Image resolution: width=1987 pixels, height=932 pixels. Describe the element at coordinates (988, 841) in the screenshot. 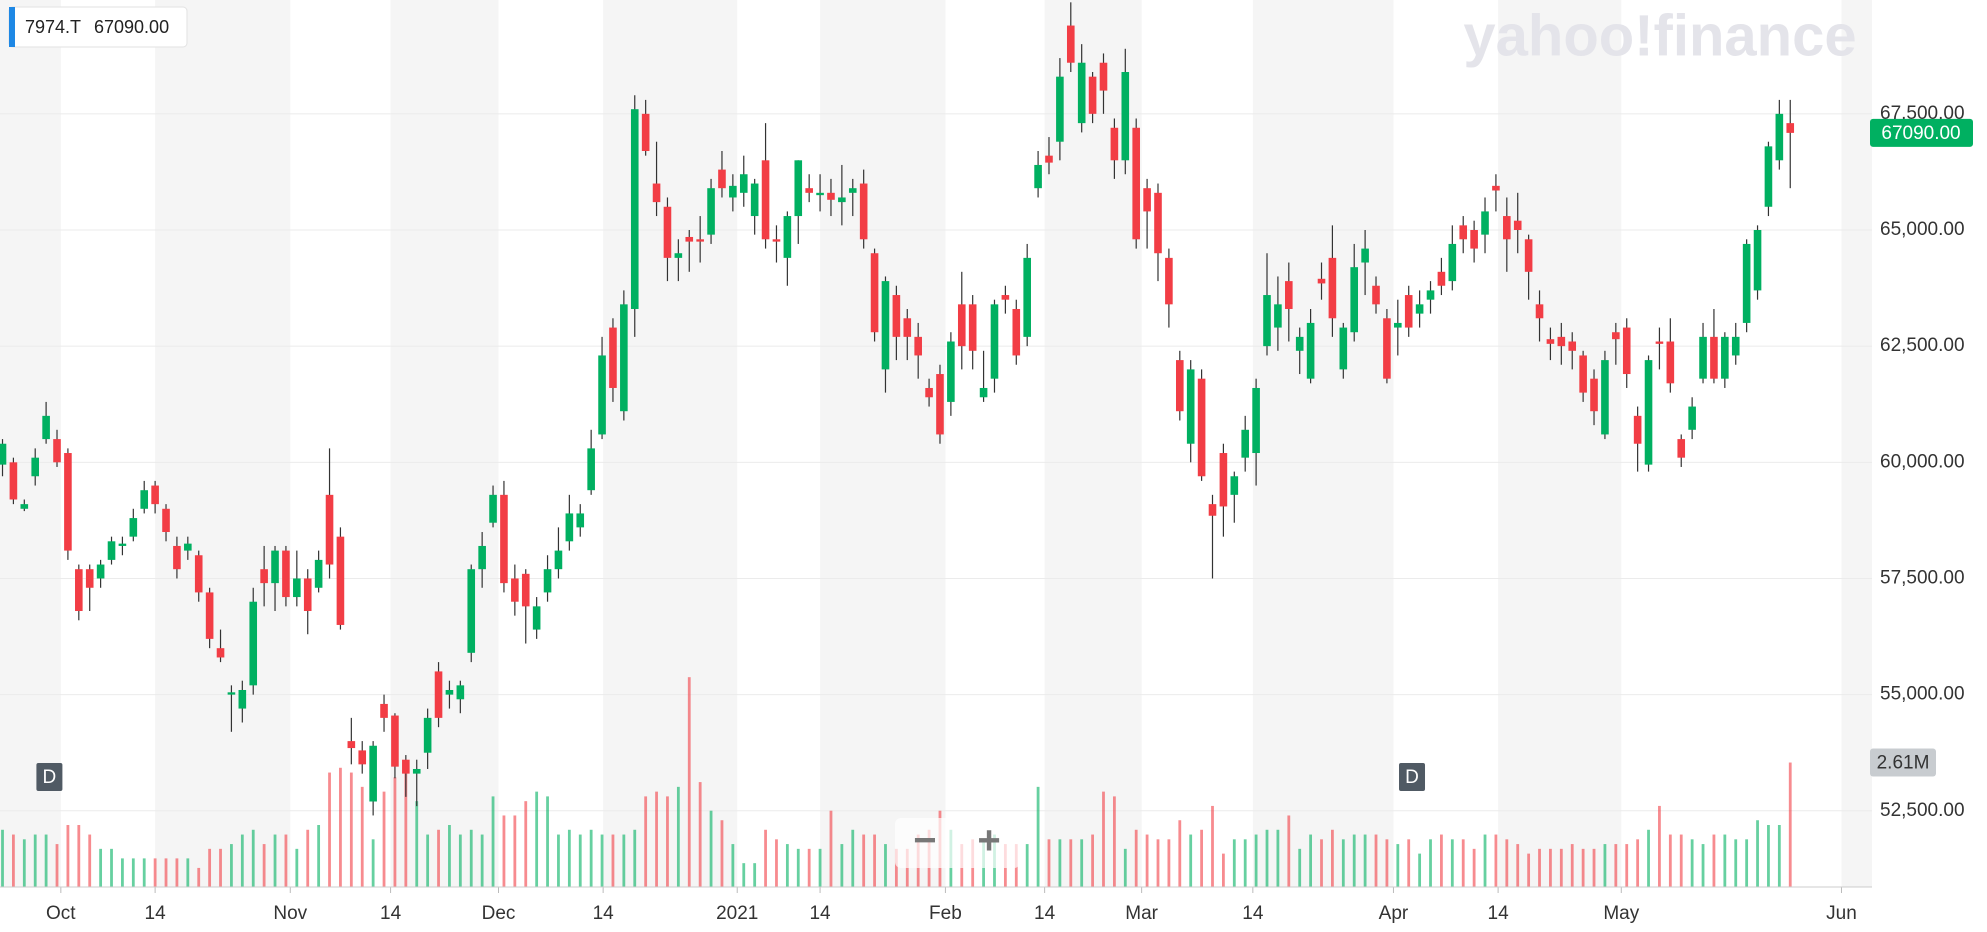

I see `zoom-button: +` at that location.